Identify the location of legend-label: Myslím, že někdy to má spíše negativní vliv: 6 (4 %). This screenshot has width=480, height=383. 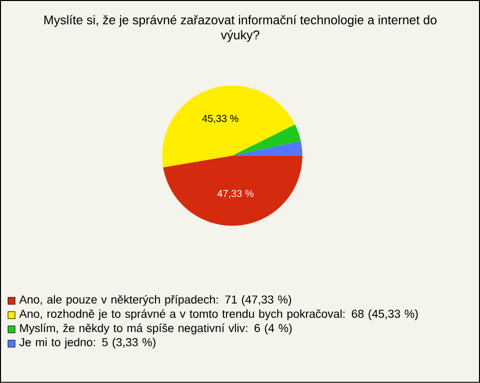
(156, 329).